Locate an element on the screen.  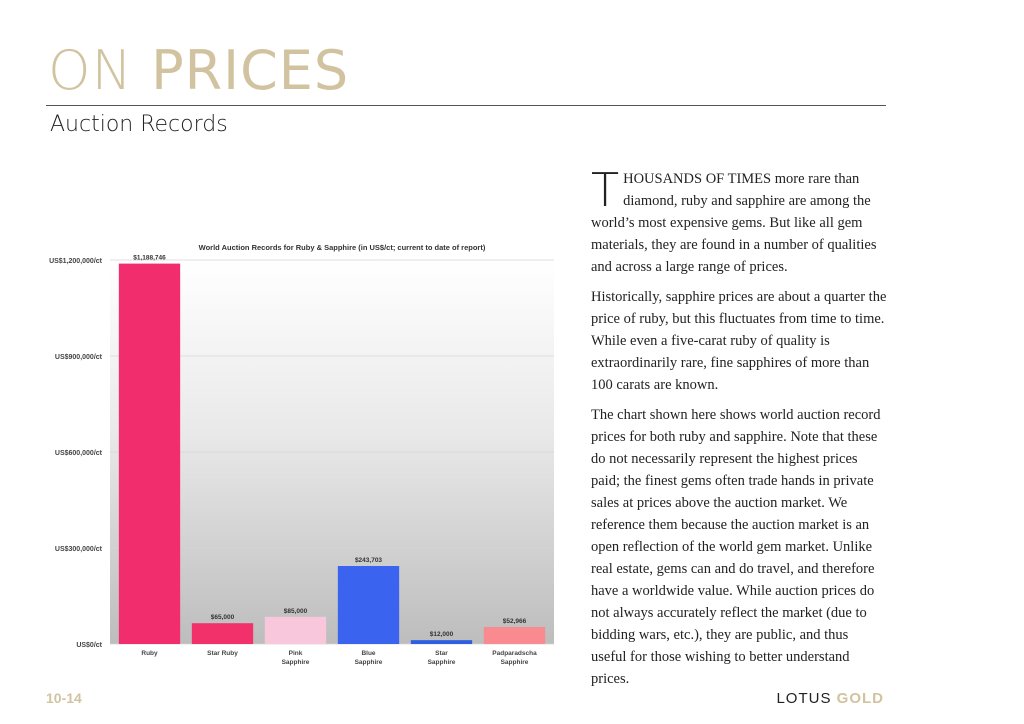
section-subtitle: Auction Records is located at coordinates (139, 124).